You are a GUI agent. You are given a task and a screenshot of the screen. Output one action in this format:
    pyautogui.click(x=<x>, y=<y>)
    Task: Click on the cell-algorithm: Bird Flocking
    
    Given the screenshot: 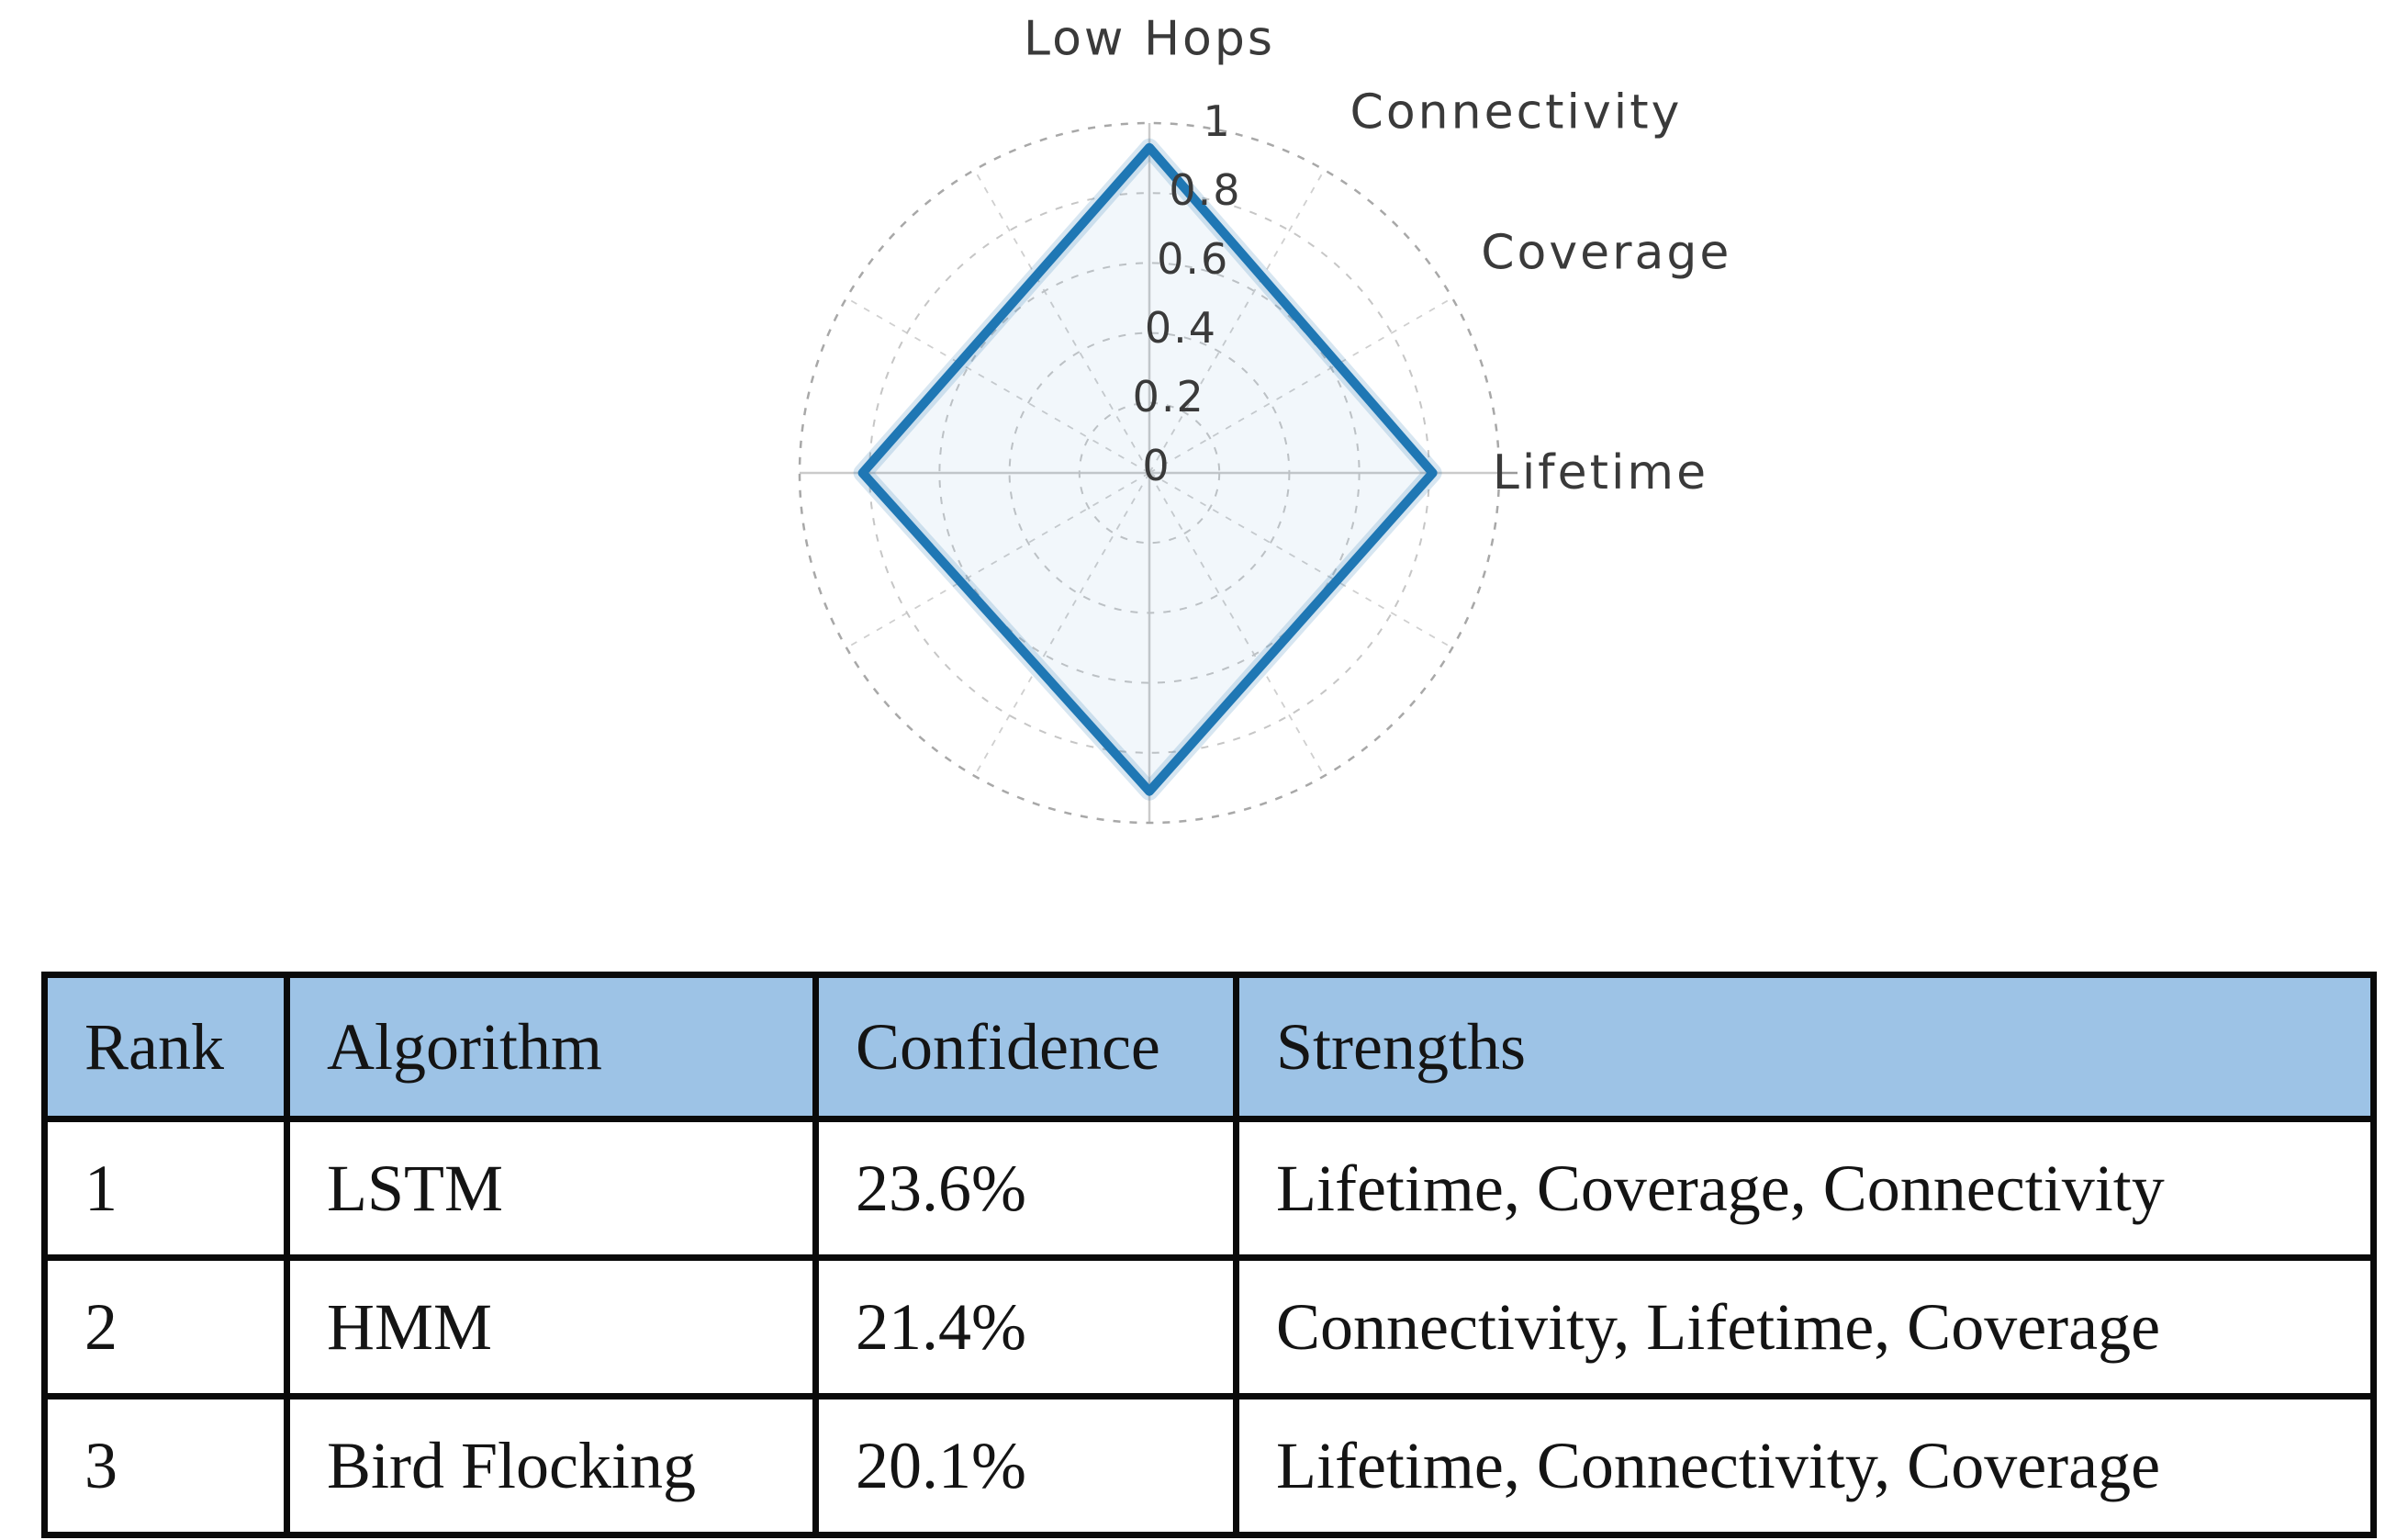 What is the action you would take?
    pyautogui.click(x=551, y=1465)
    